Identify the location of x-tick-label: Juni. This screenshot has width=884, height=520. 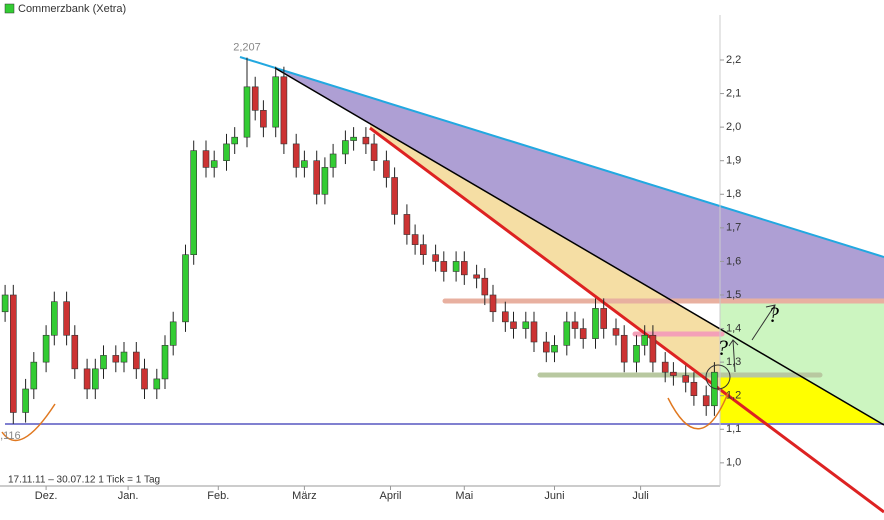
(554, 496).